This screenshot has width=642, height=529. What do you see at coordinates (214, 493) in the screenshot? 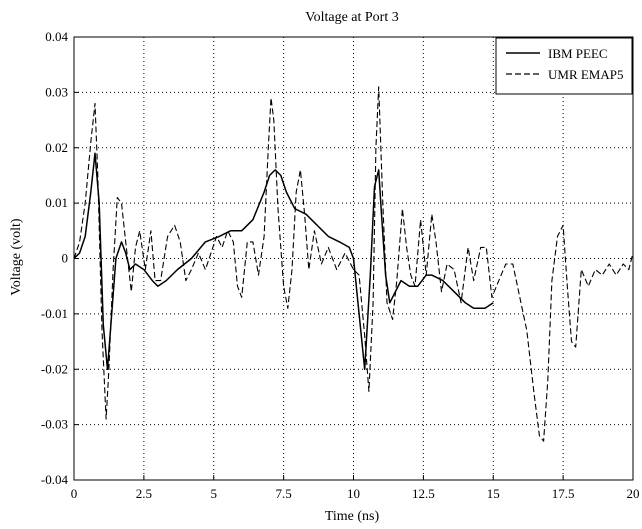
I see `x-tick-label: 5` at bounding box center [214, 493].